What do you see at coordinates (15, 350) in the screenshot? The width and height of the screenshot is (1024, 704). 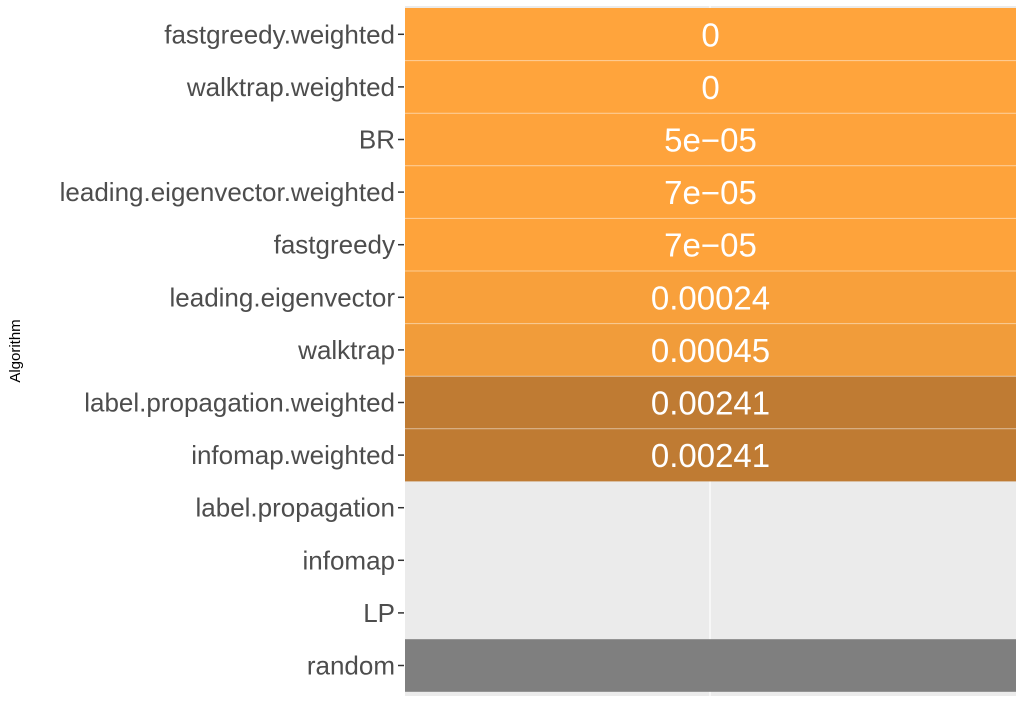 I see `y-axis-title: Algorithm` at bounding box center [15, 350].